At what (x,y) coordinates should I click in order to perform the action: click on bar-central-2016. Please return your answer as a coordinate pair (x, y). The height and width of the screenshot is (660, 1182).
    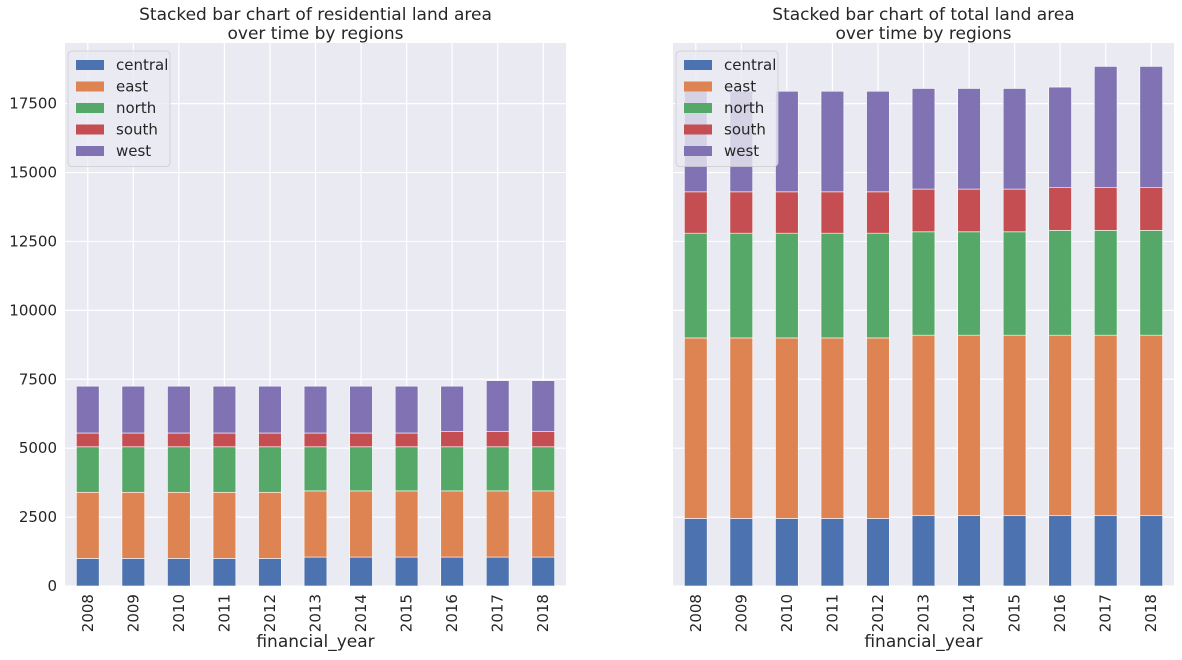
    Looking at the image, I should click on (1060, 551).